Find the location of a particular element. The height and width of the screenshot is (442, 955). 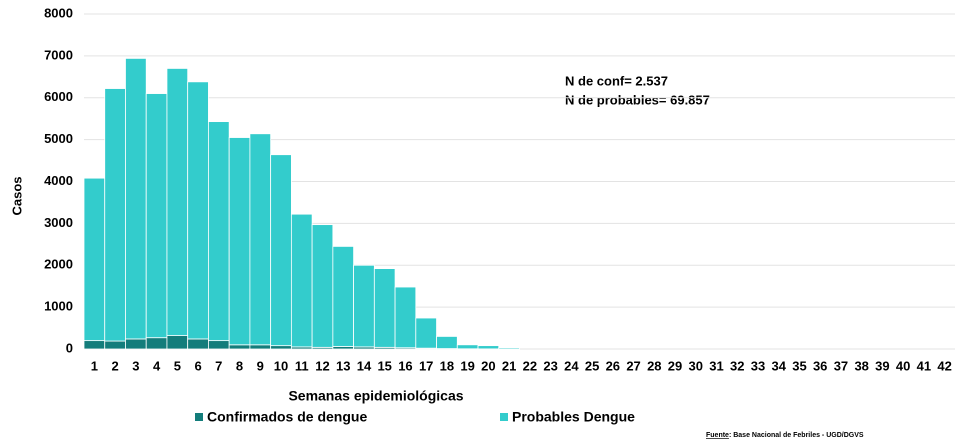

x-tick-label: 36 is located at coordinates (820, 365).